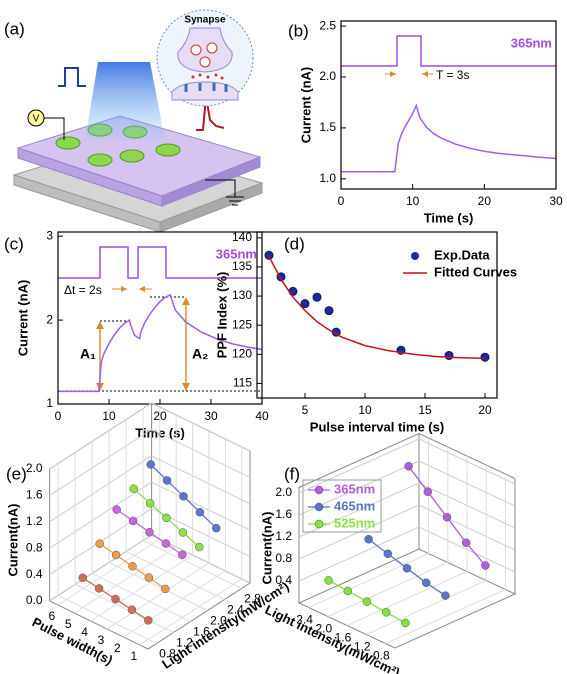 This screenshot has height=674, width=567. Describe the element at coordinates (51, 616) in the screenshot. I see `x-tick-label: 6` at that location.